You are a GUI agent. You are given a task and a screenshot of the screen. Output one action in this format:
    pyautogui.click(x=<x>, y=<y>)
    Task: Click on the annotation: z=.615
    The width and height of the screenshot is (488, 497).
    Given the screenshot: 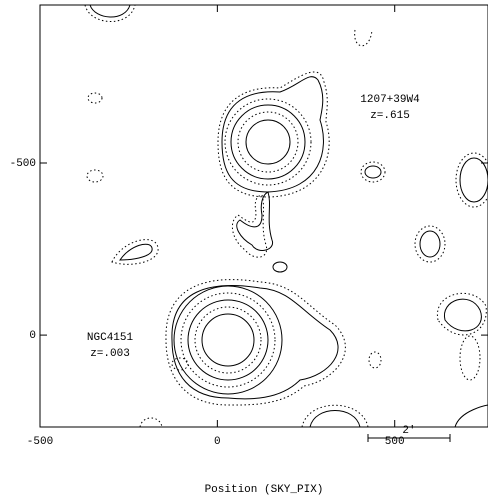 What is the action you would take?
    pyautogui.click(x=390, y=116)
    